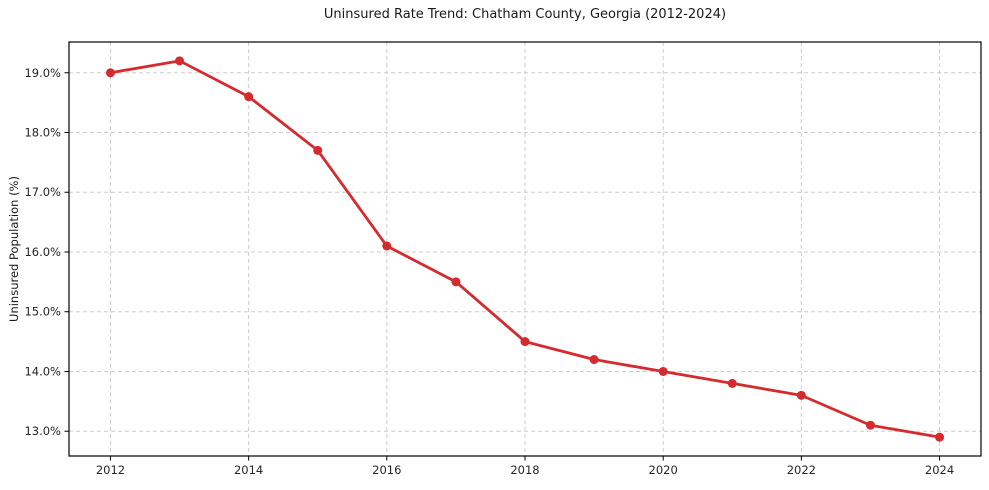 The height and width of the screenshot is (490, 989). What do you see at coordinates (939, 470) in the screenshot?
I see `x-tick-label: 2024` at bounding box center [939, 470].